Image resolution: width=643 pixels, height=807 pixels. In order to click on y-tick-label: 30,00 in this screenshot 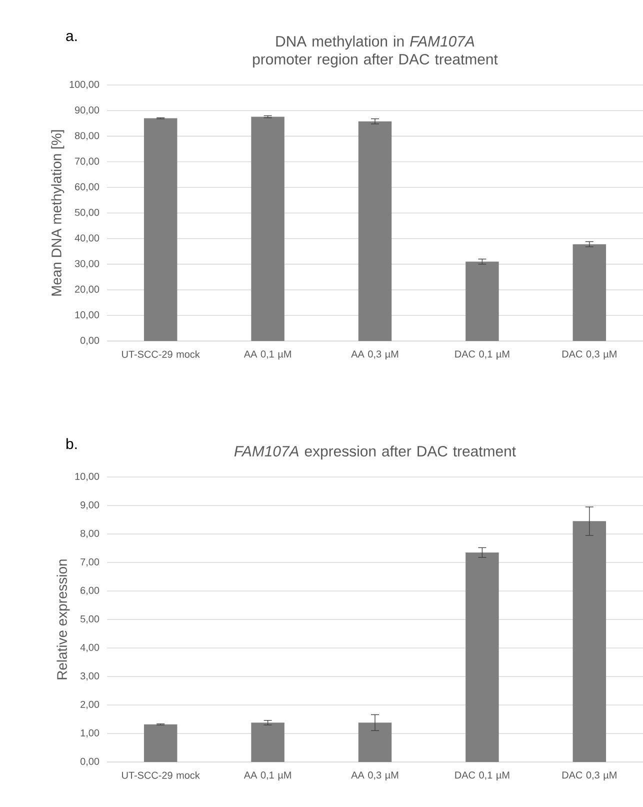, I will do `click(87, 264)`.